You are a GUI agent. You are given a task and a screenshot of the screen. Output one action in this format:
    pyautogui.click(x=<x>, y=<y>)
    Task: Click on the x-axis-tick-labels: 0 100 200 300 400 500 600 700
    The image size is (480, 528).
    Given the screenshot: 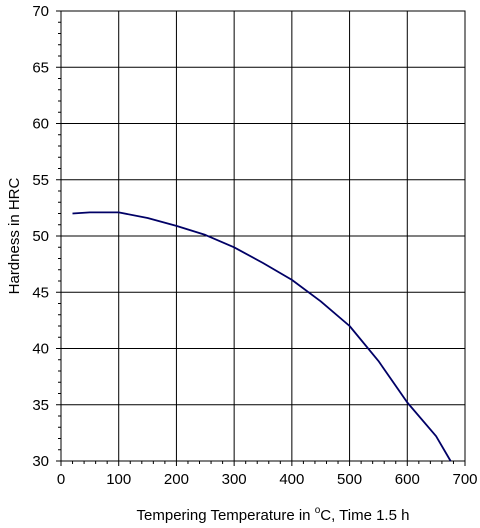 What is the action you would take?
    pyautogui.click(x=267, y=479)
    